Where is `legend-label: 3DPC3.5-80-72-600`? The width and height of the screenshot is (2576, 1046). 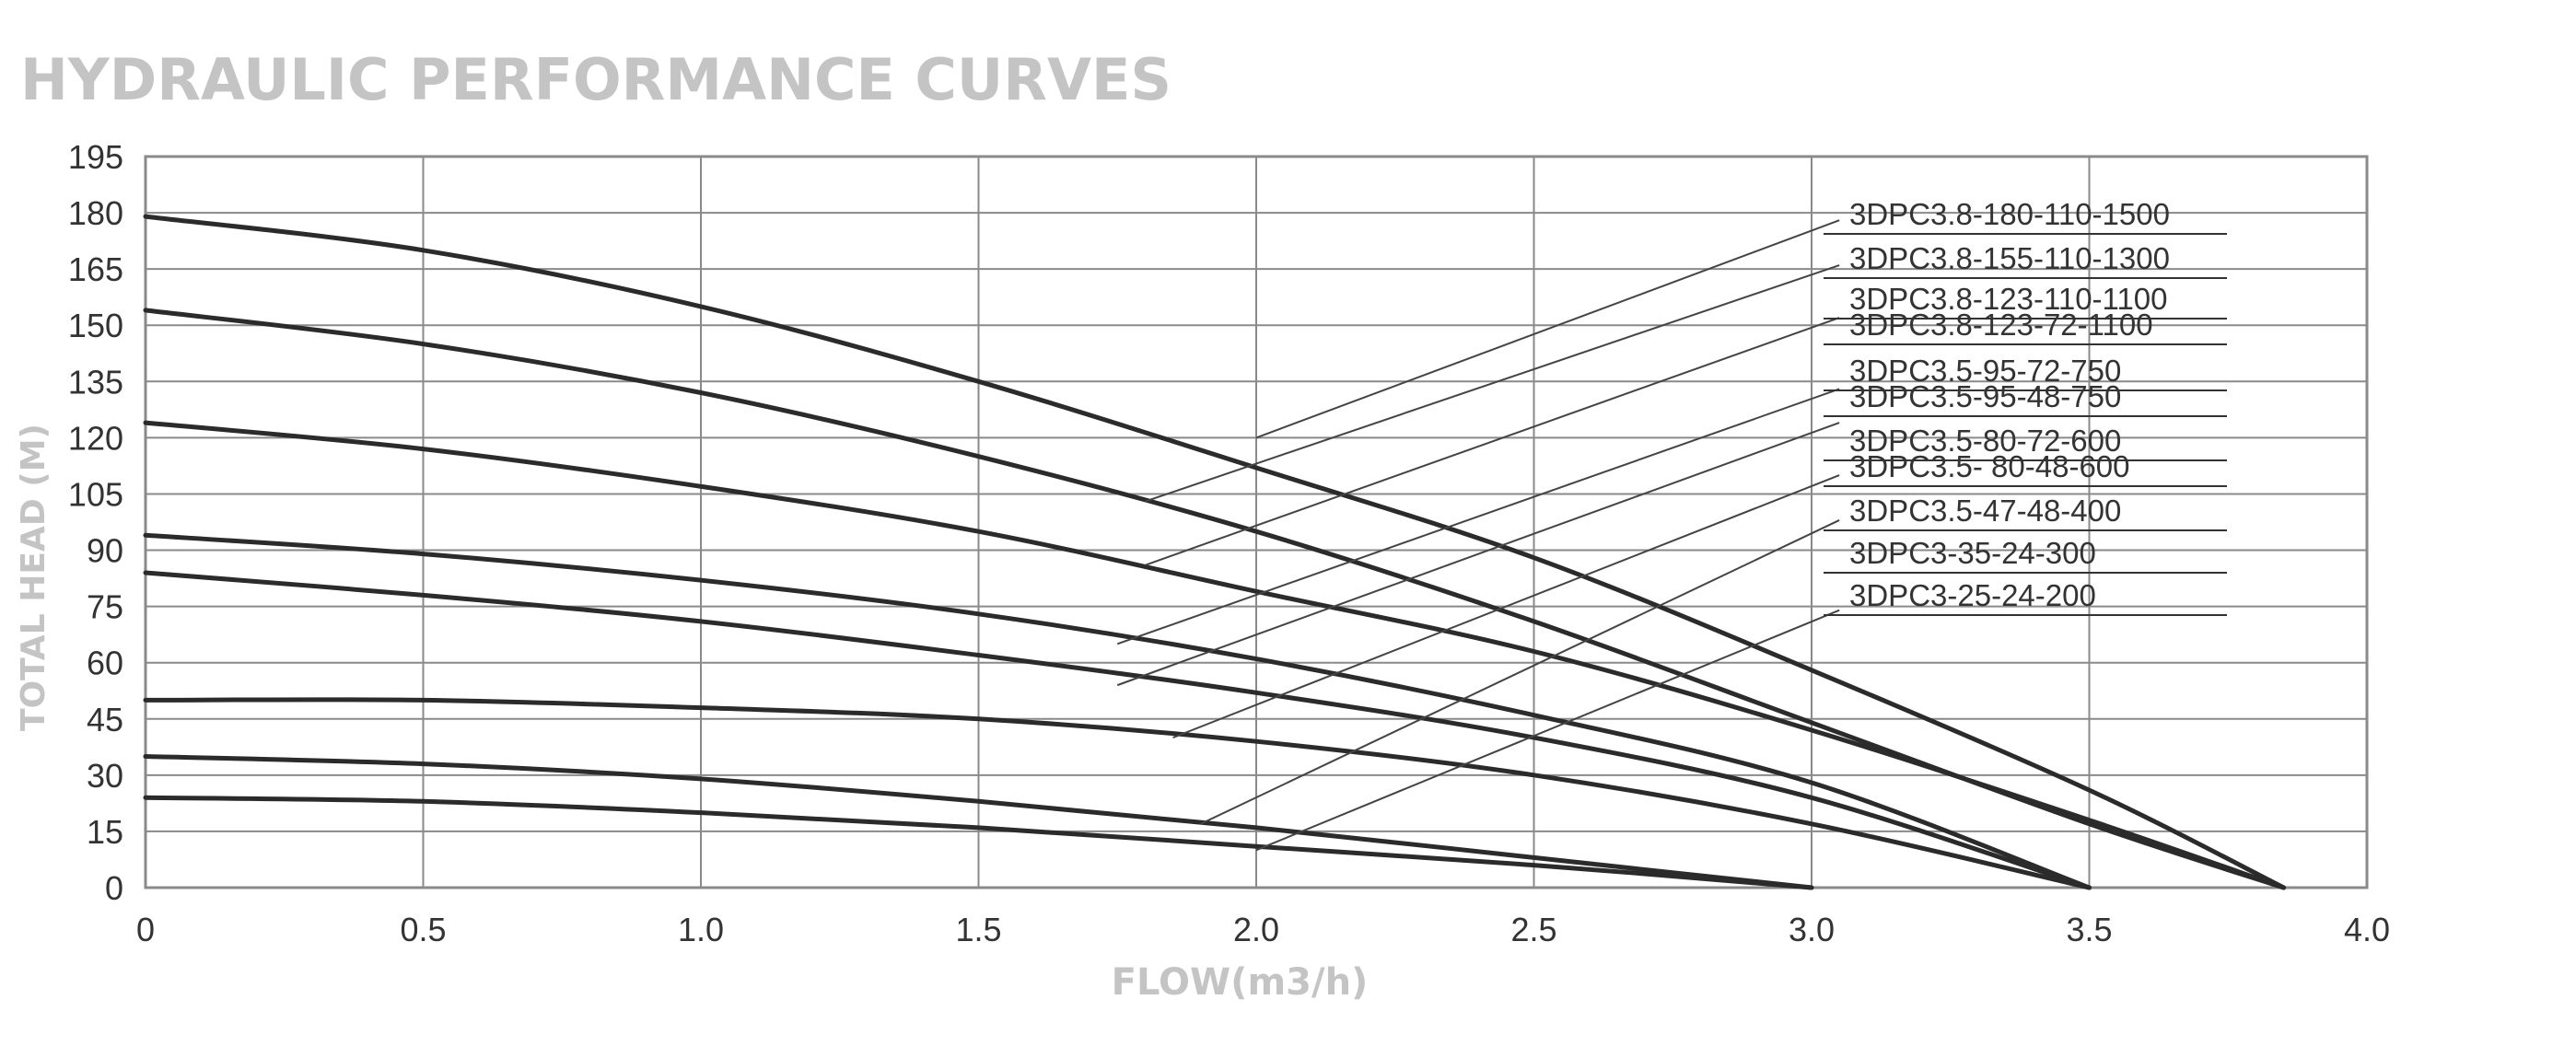
legend-label: 3DPC3.5-80-72-600 is located at coordinates (1985, 441).